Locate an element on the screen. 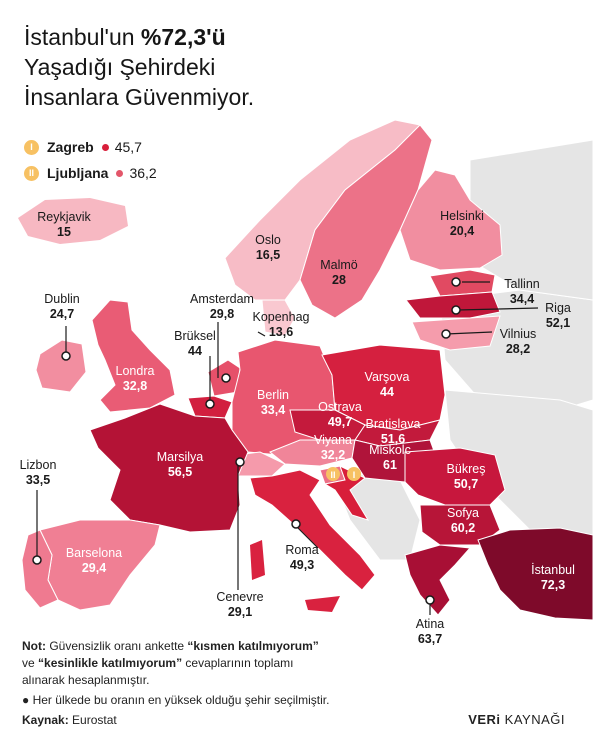 This screenshot has width=593, height=745. legend-item-ljubljana: II Ljubljana 36,2 is located at coordinates (90, 173).